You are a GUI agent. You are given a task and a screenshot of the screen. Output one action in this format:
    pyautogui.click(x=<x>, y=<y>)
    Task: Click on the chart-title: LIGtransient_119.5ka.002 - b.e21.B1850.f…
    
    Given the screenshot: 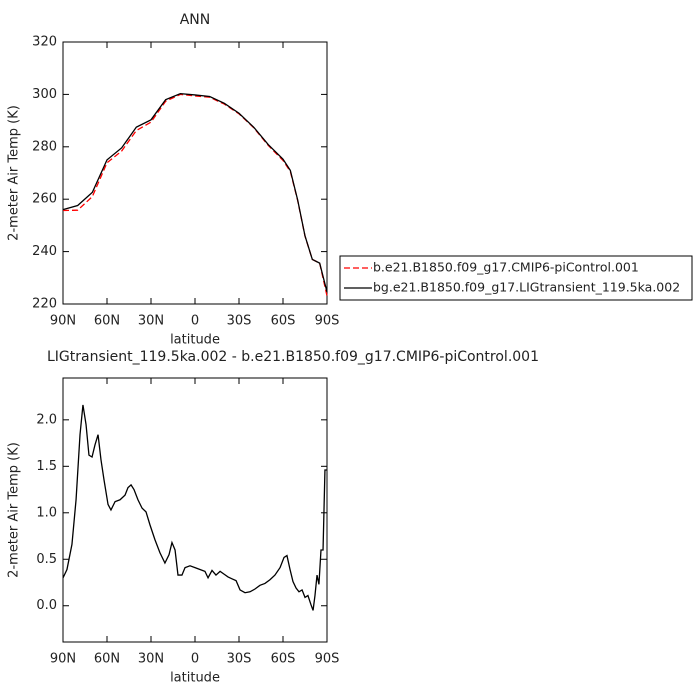 What is the action you would take?
    pyautogui.click(x=293, y=357)
    